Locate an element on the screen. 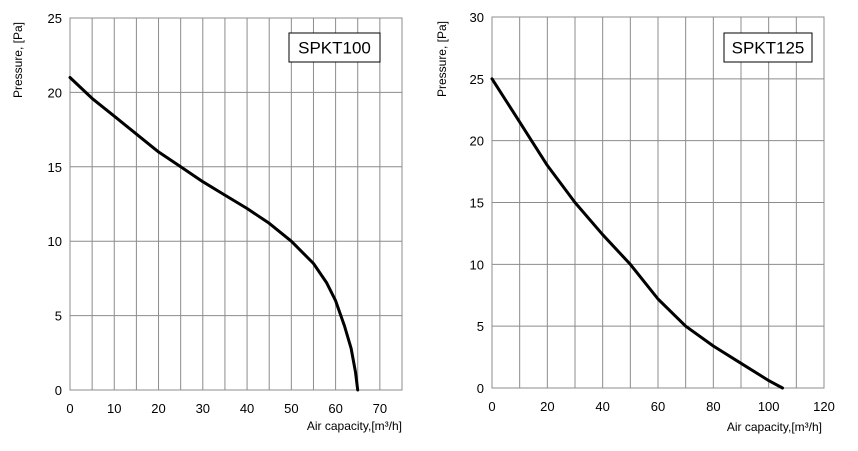 The height and width of the screenshot is (451, 858). x-tick-label: 30 is located at coordinates (203, 408).